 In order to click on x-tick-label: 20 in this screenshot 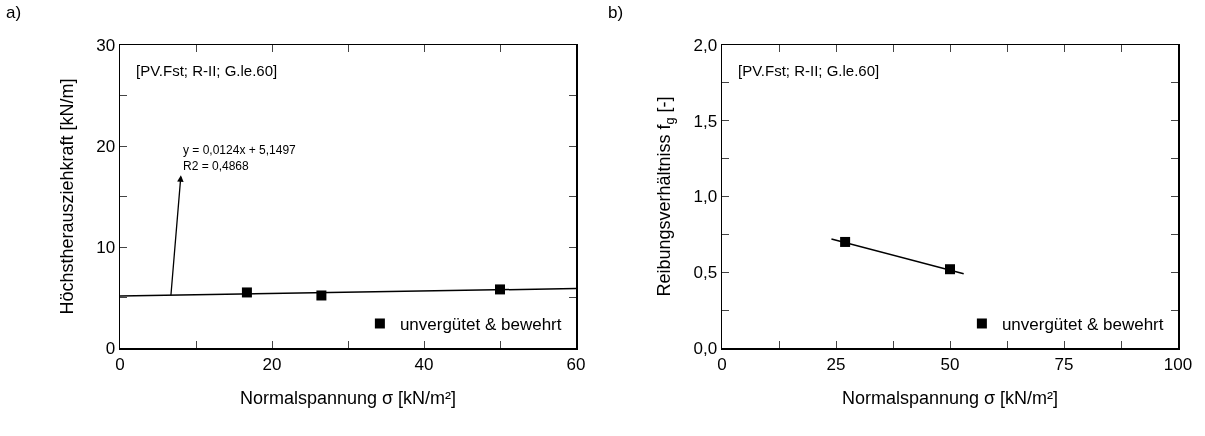, I will do `click(272, 364)`.